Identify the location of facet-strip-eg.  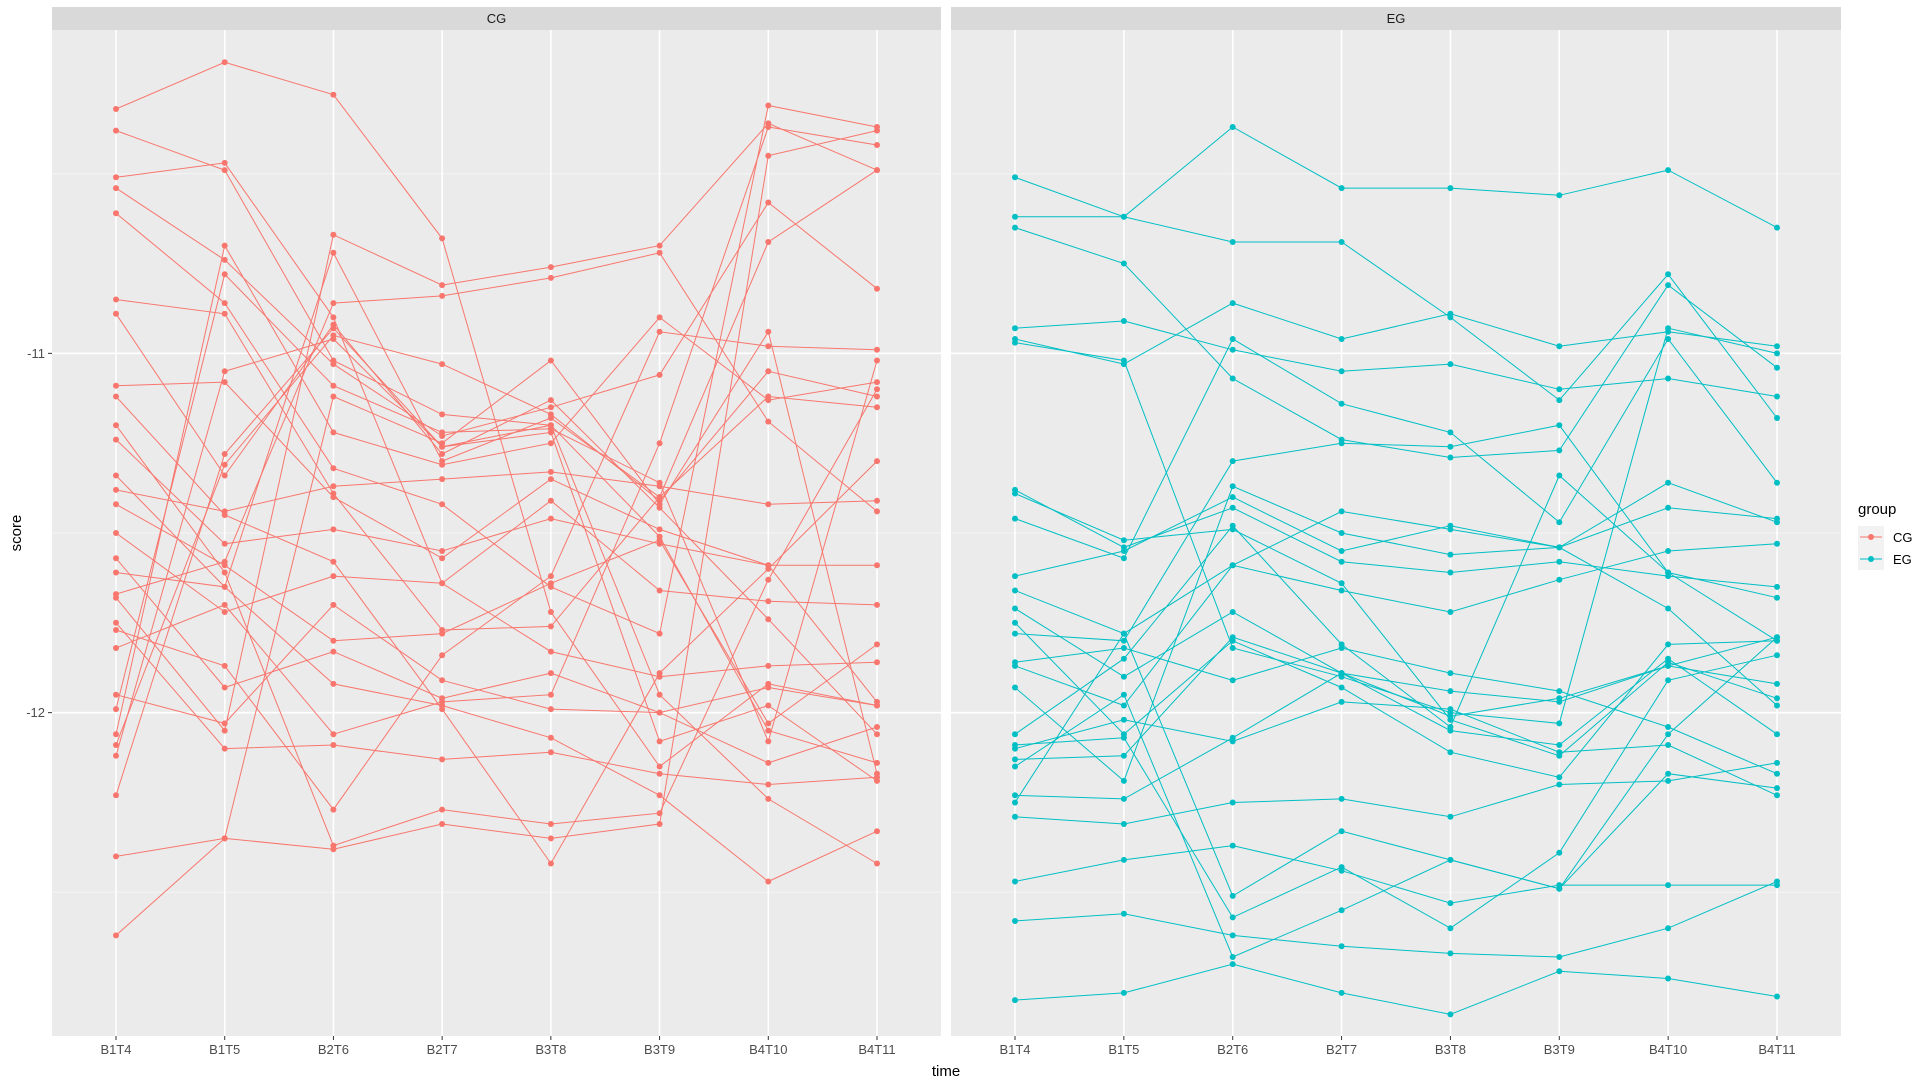
(1396, 18).